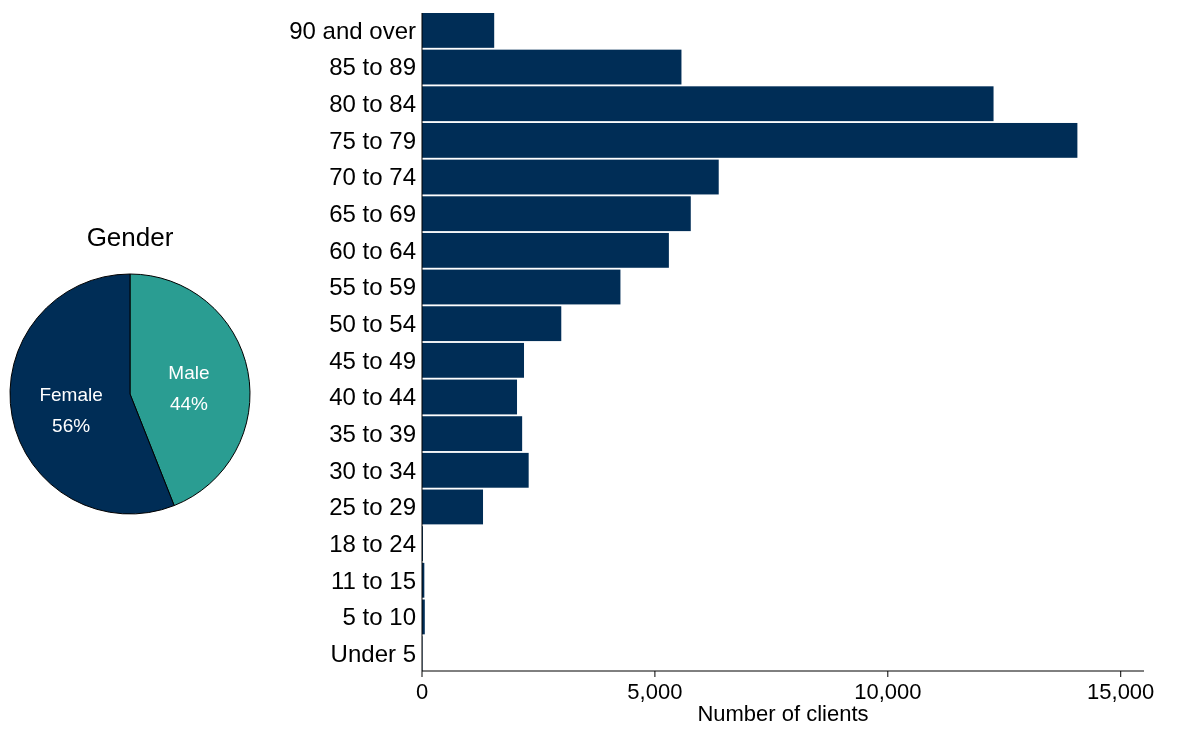 This screenshot has width=1181, height=729. What do you see at coordinates (1121, 691) in the screenshot?
I see `x-tick-label: 15,000` at bounding box center [1121, 691].